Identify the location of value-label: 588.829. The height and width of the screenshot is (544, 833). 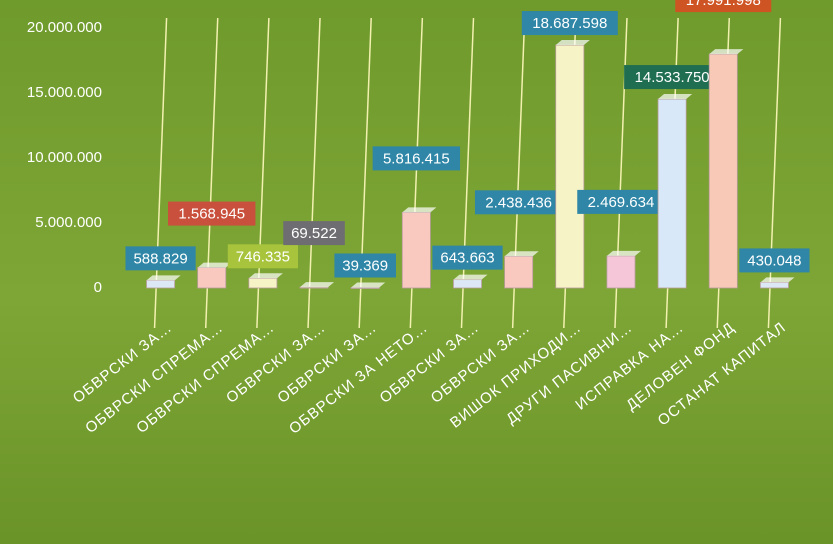
(160, 258).